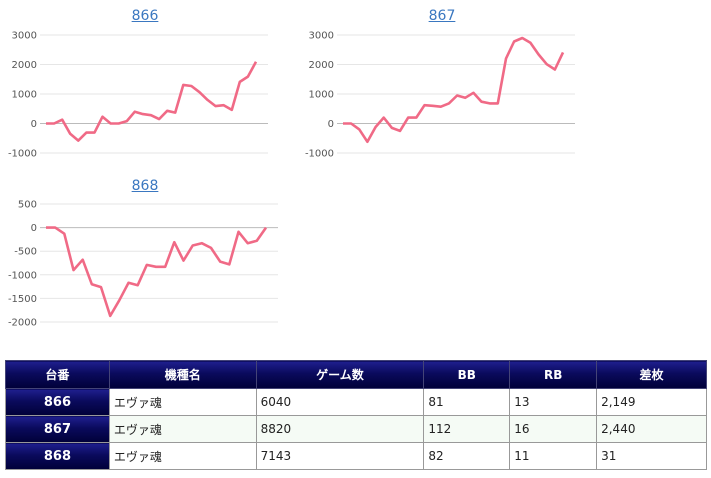 Image resolution: width=711 pixels, height=478 pixels. I want to click on cell-diff: 2,149, so click(651, 402).